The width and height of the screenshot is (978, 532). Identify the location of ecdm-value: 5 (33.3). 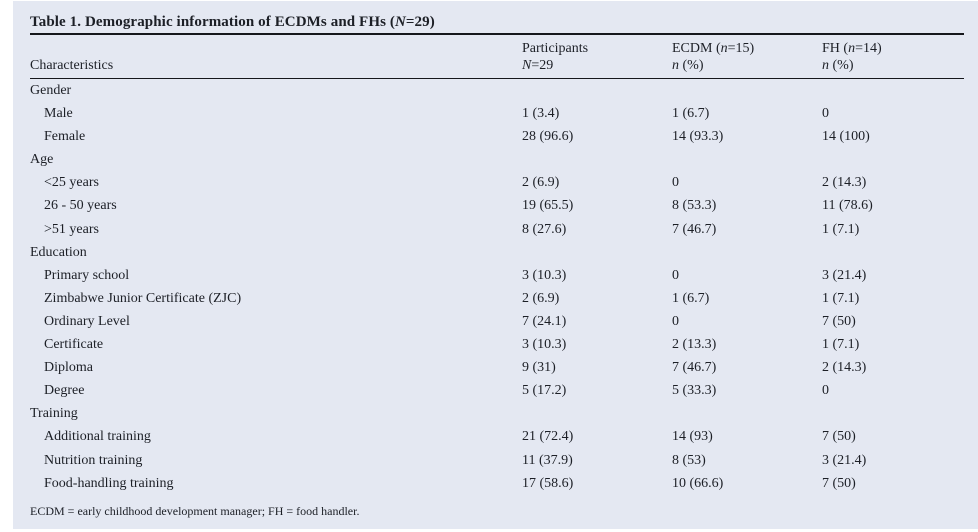
(747, 390).